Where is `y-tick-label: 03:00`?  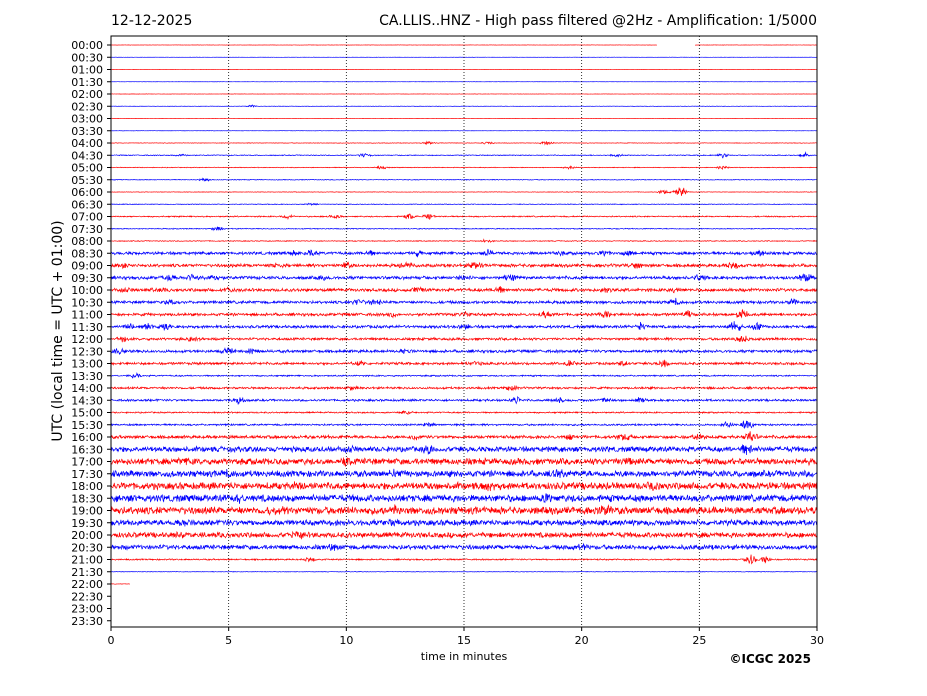
y-tick-label: 03:00 is located at coordinates (87, 119).